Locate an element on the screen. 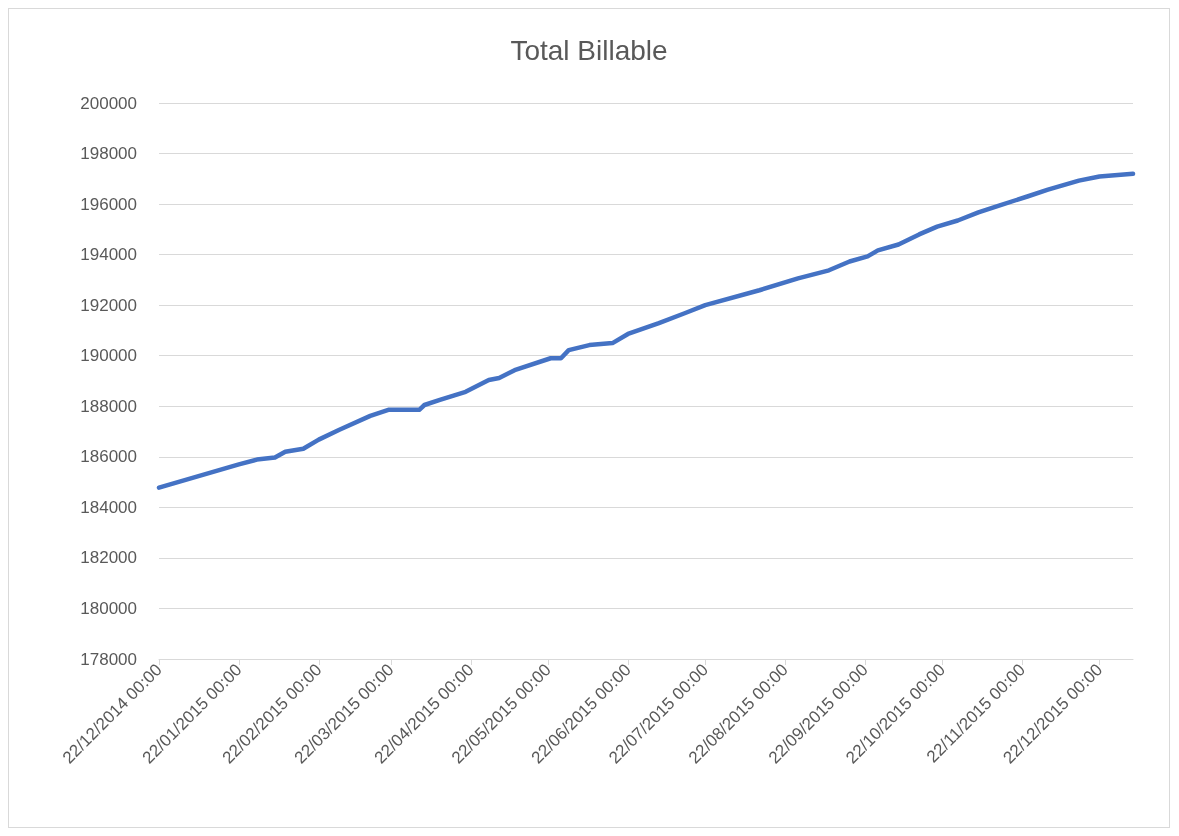 The height and width of the screenshot is (836, 1179). y-tick-label: 188000 is located at coordinates (108, 406).